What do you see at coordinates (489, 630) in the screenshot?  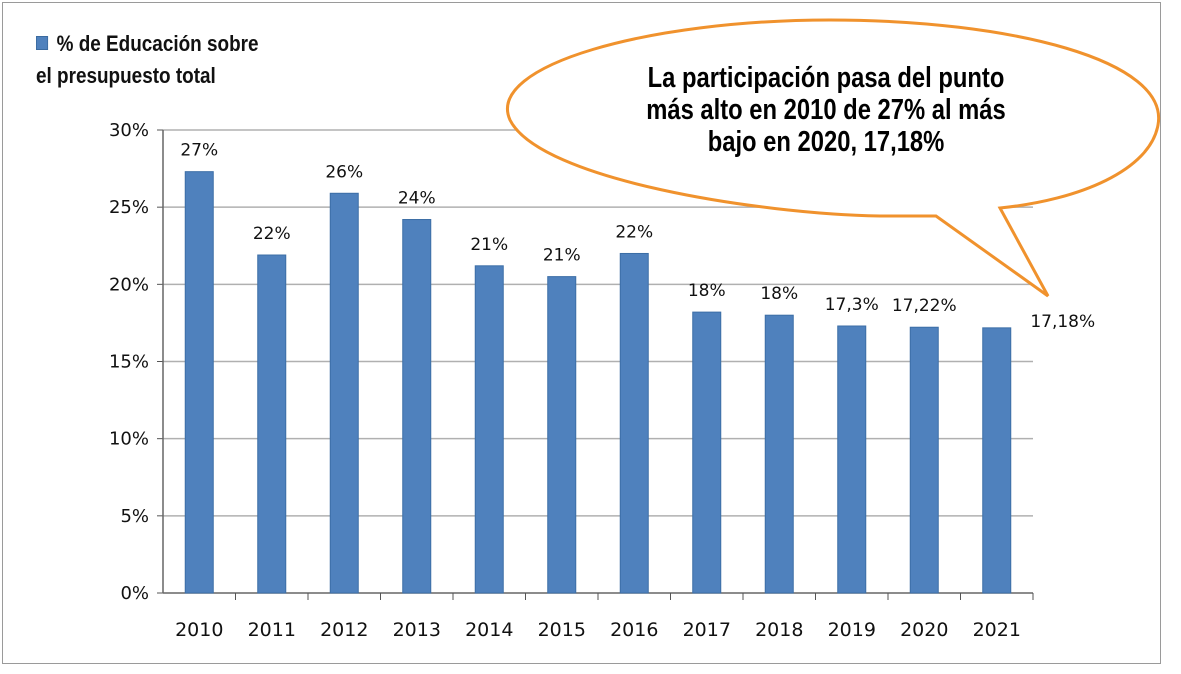 I see `x-tick-label: 2014` at bounding box center [489, 630].